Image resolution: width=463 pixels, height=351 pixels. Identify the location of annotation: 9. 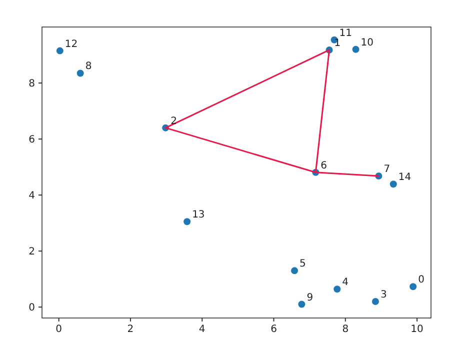
(310, 298).